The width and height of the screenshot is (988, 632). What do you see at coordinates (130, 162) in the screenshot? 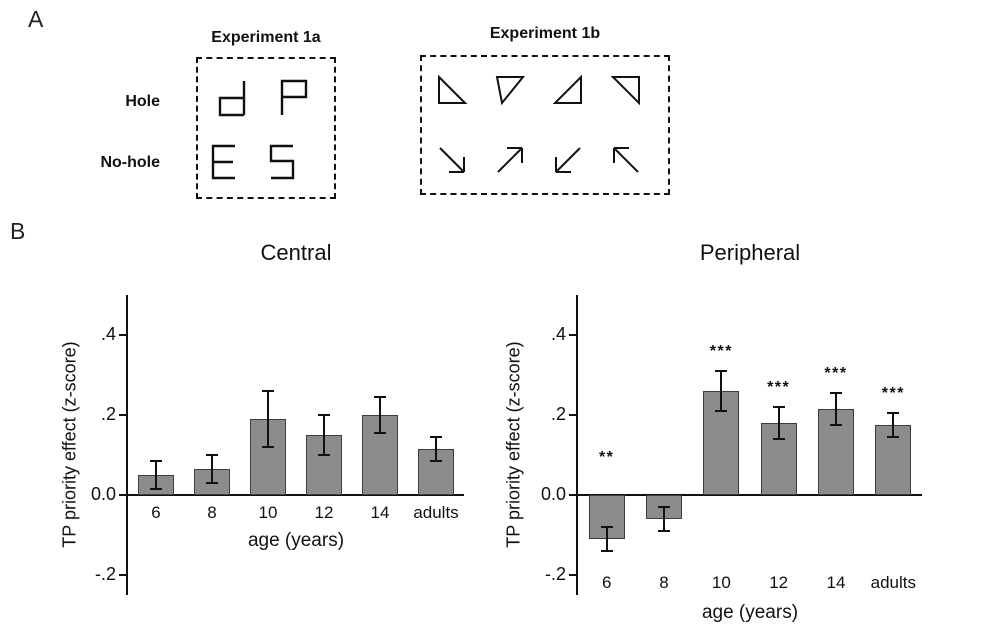
I see `row-label-no-hole: No-hole` at bounding box center [130, 162].